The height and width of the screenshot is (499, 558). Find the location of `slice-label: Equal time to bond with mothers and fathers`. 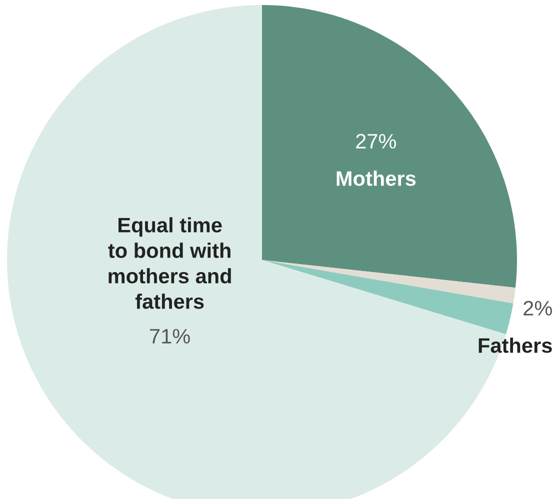

slice-label: Equal time to bond with mothers and fathers is located at coordinates (169, 263).